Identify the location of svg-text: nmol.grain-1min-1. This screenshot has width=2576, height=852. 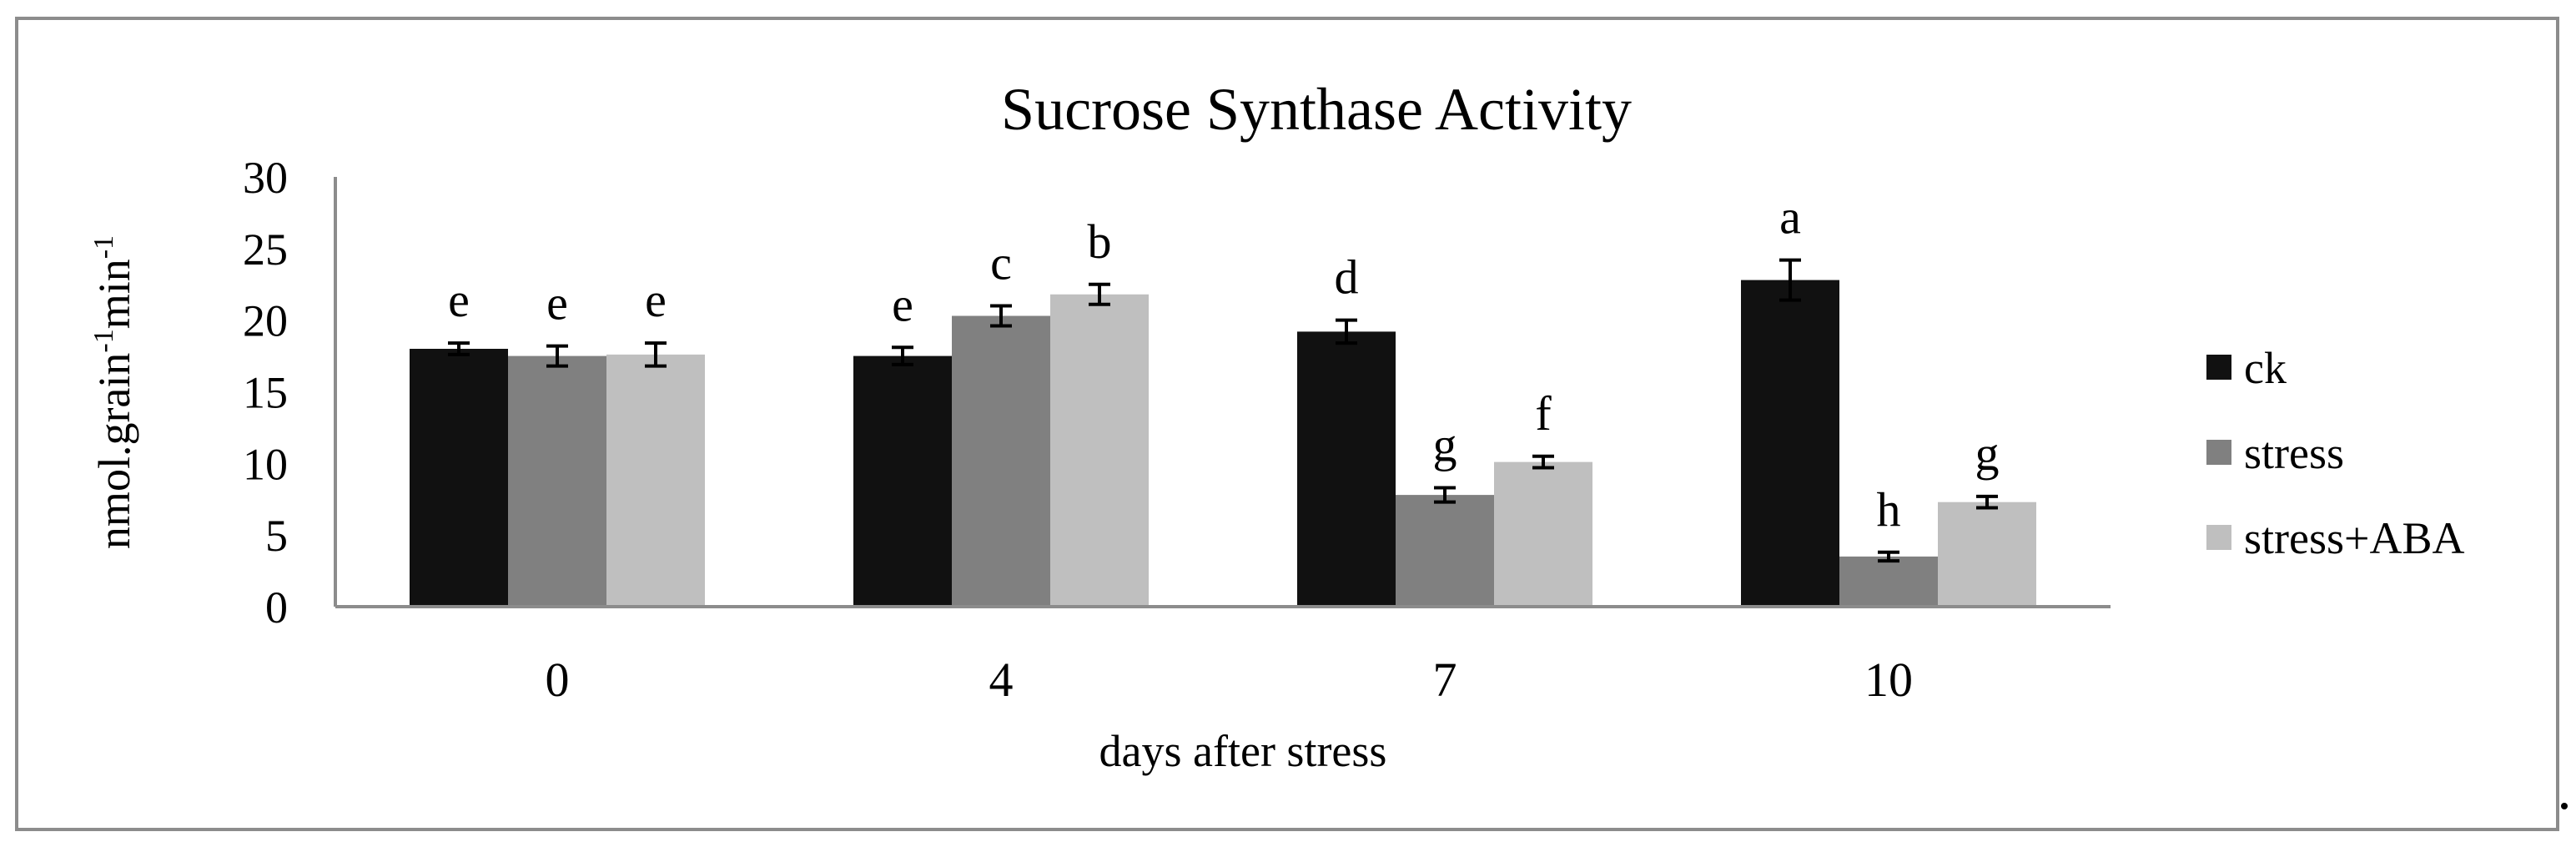
(113, 392).